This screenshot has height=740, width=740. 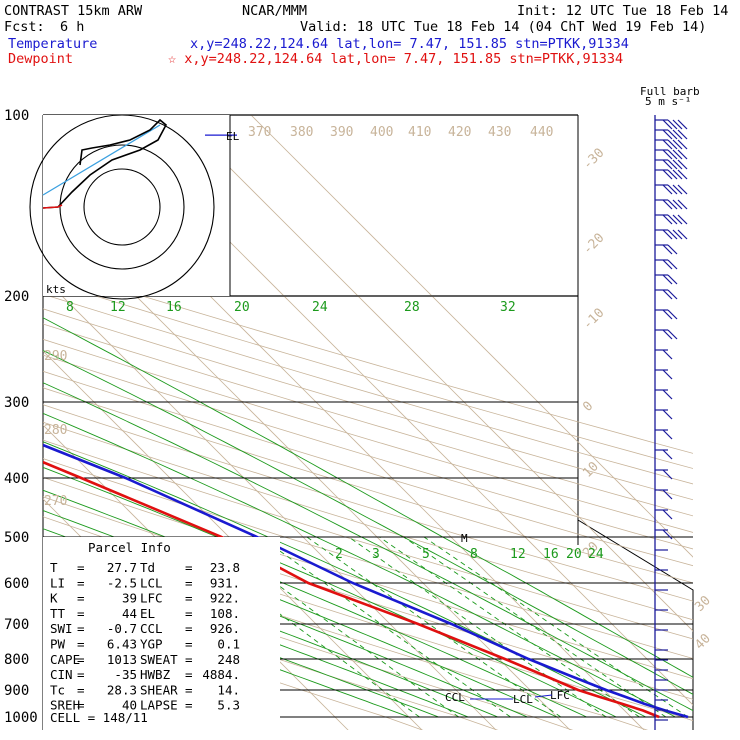 I want to click on pressure-label: 400, so click(x=16, y=479).